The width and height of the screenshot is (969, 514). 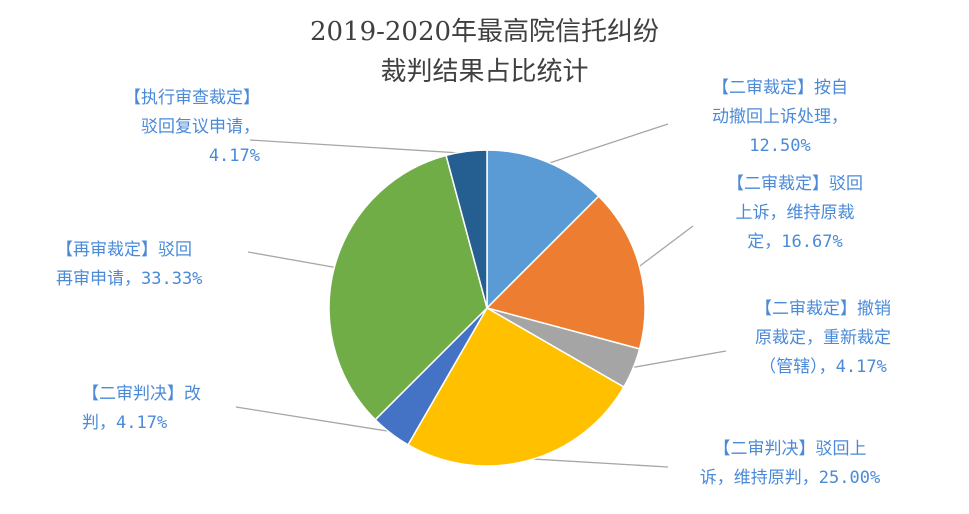 What do you see at coordinates (234, 156) in the screenshot?
I see `data-label-7-line-3: 4.17%` at bounding box center [234, 156].